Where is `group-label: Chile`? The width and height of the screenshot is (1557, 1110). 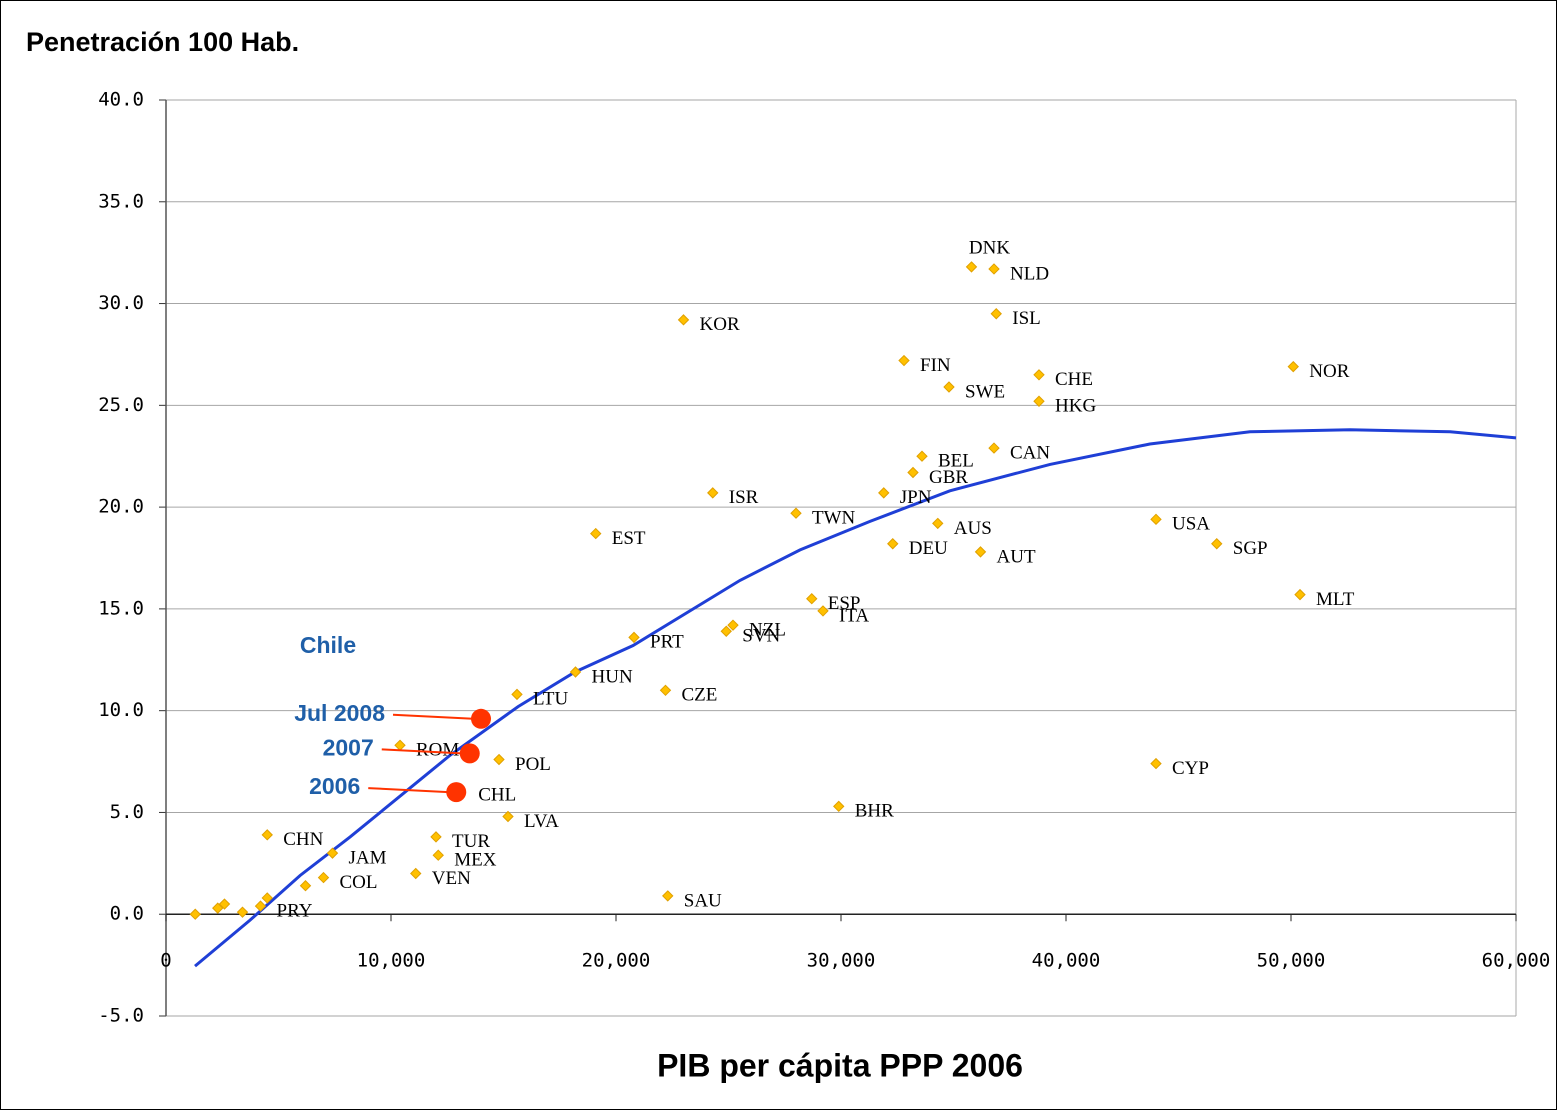 group-label: Chile is located at coordinates (328, 645).